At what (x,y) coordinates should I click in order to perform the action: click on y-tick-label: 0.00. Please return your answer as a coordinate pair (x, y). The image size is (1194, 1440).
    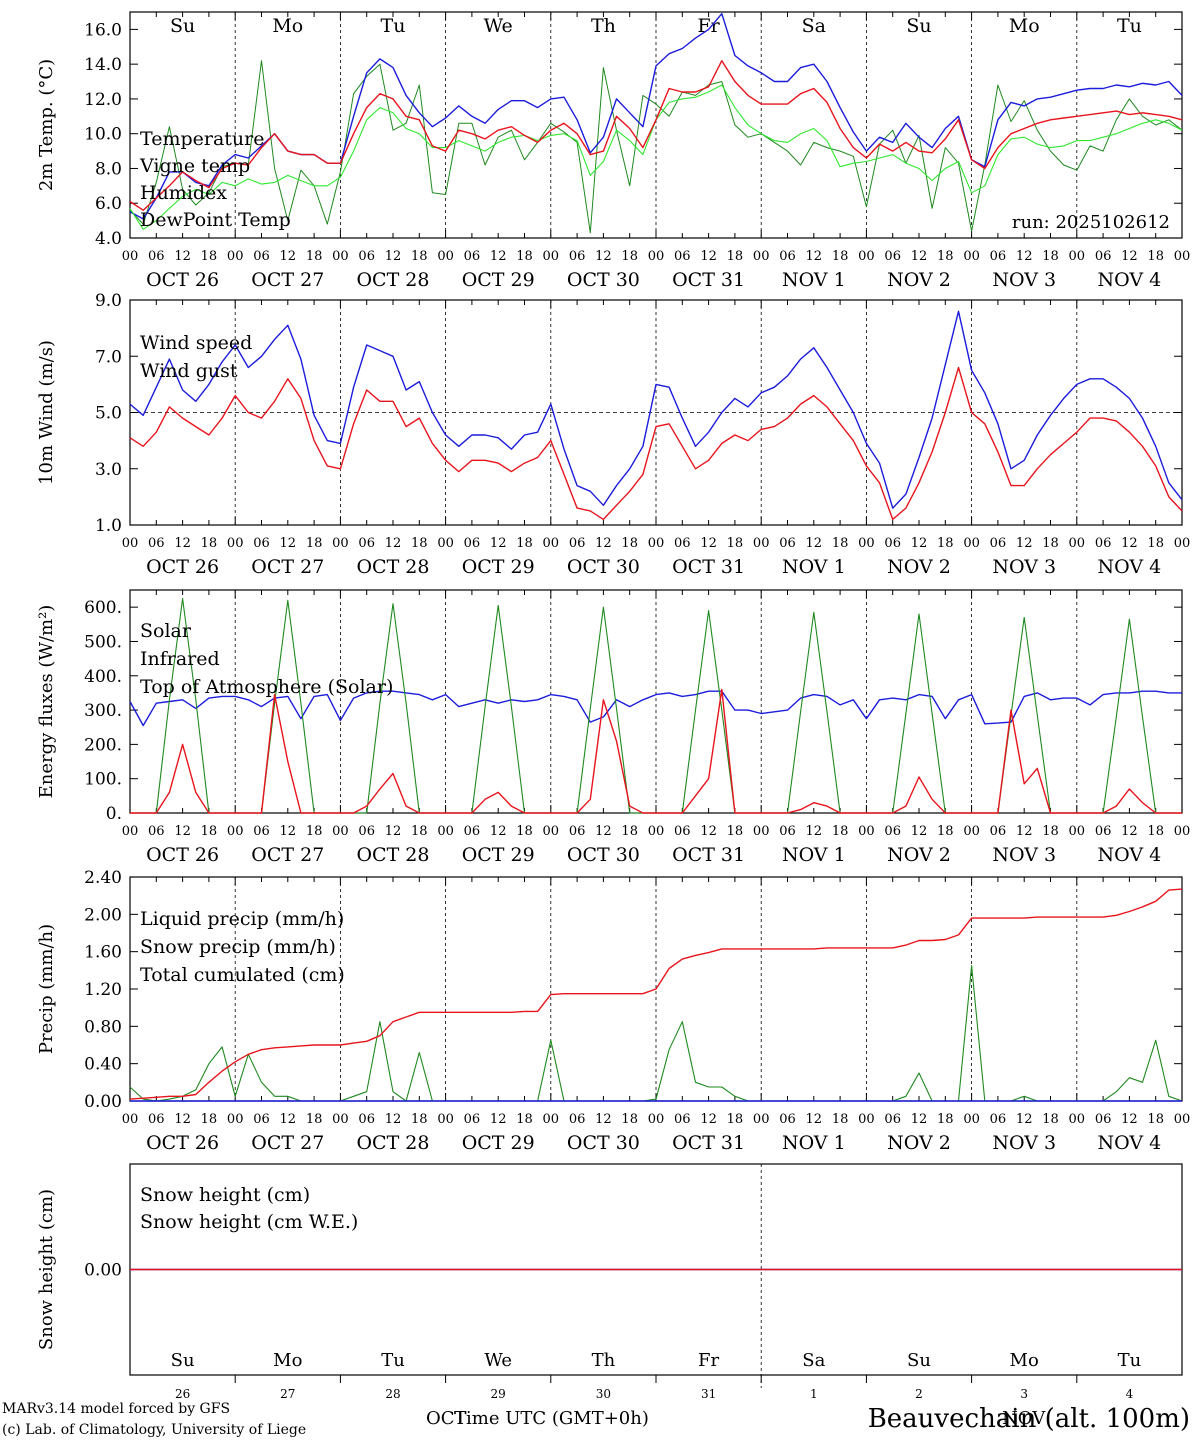
    Looking at the image, I should click on (103, 1102).